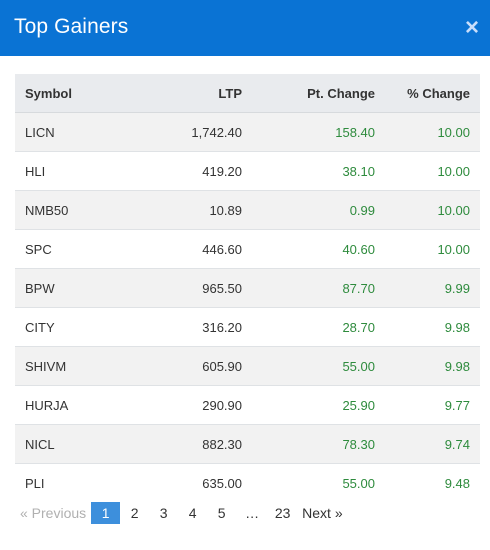 Image resolution: width=490 pixels, height=550 pixels. What do you see at coordinates (70, 93) in the screenshot?
I see `column-header-symbol: Symbol` at bounding box center [70, 93].